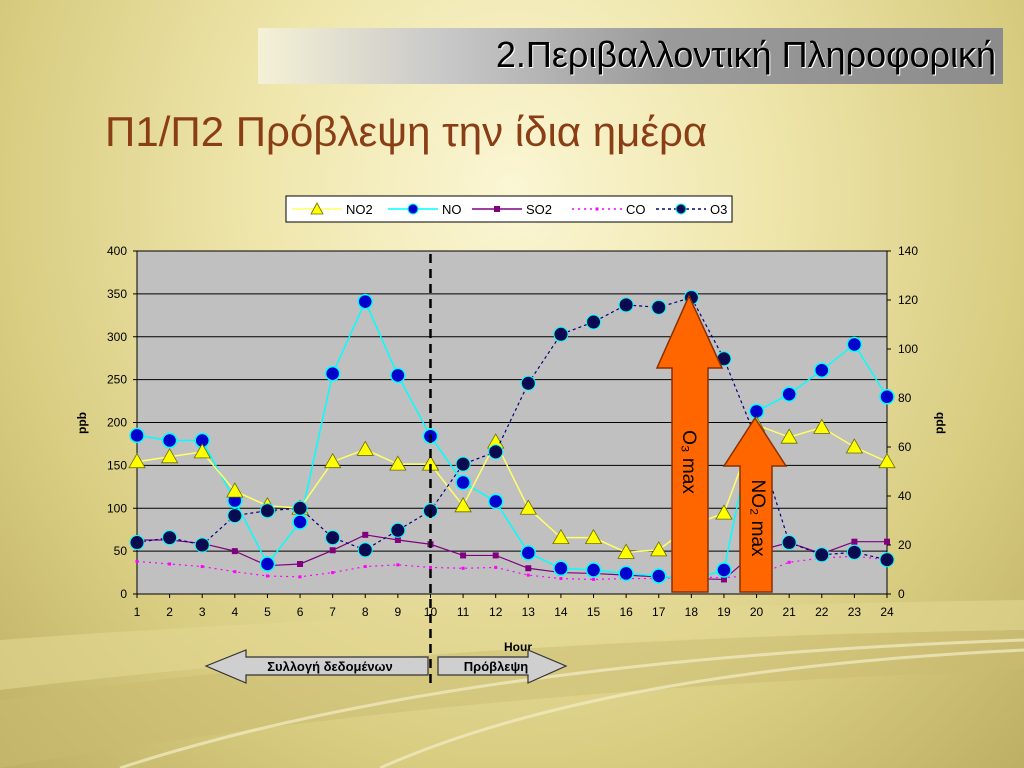 The width and height of the screenshot is (1024, 768). I want to click on forecast-arrow: Πρόβλεψη, so click(502, 666).